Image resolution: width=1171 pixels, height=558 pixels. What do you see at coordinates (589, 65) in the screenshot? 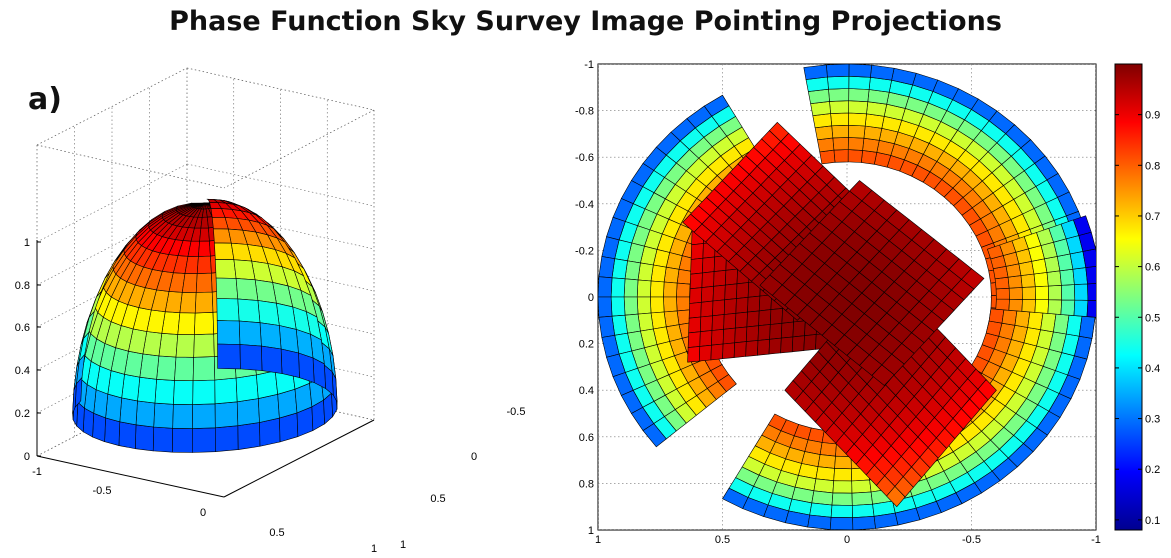
I see `y-tick-label: -1` at bounding box center [589, 65].